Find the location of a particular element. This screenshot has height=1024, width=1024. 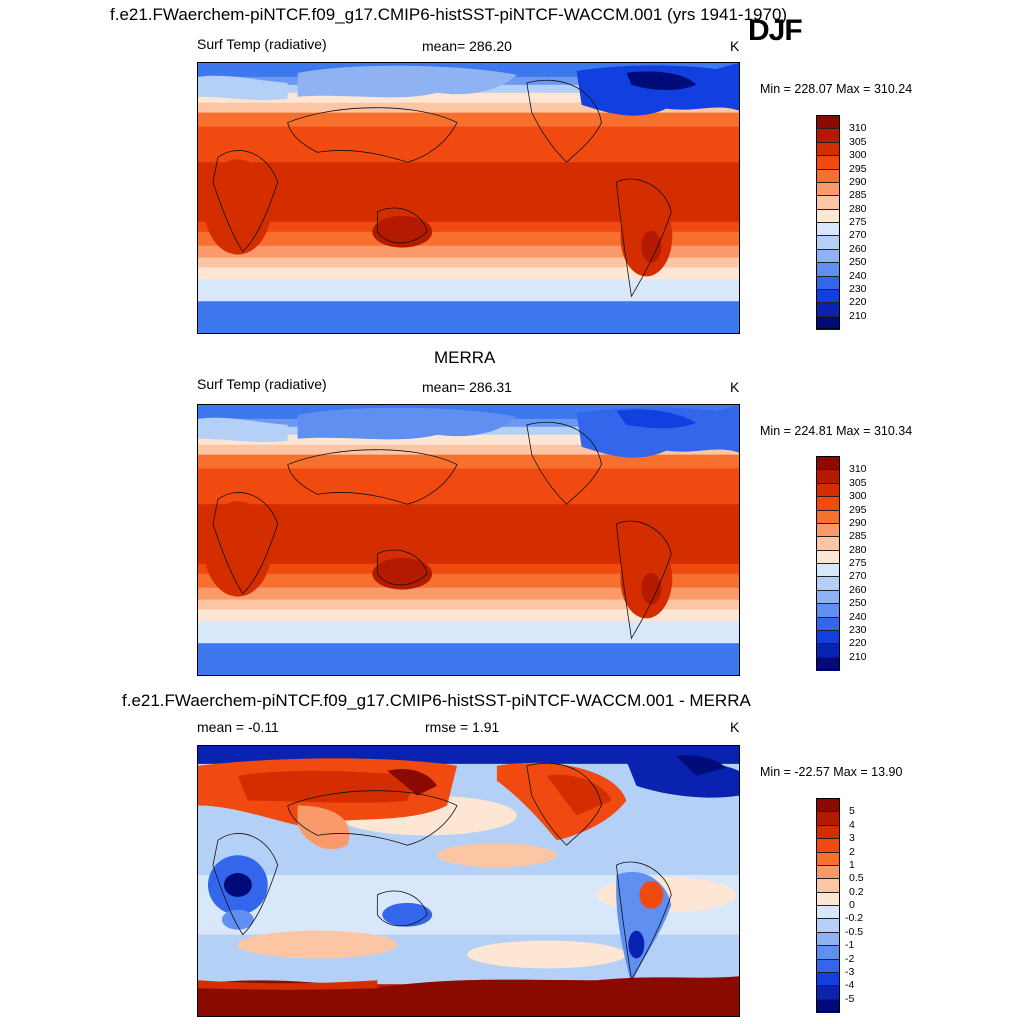

panel2-minmax: Min = 224.81 Max = 310.34 is located at coordinates (836, 431).